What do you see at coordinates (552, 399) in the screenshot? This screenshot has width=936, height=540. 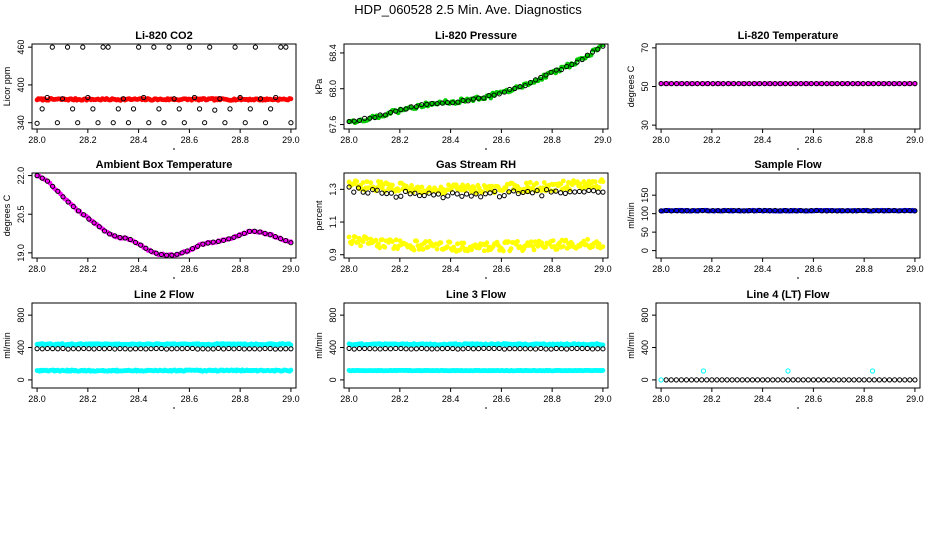 I see `x-tick-label: 28.8` at bounding box center [552, 399].